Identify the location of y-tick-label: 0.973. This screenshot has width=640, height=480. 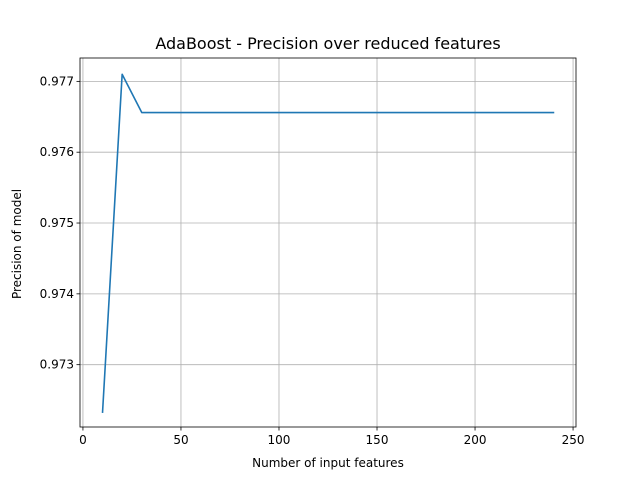
(57, 365).